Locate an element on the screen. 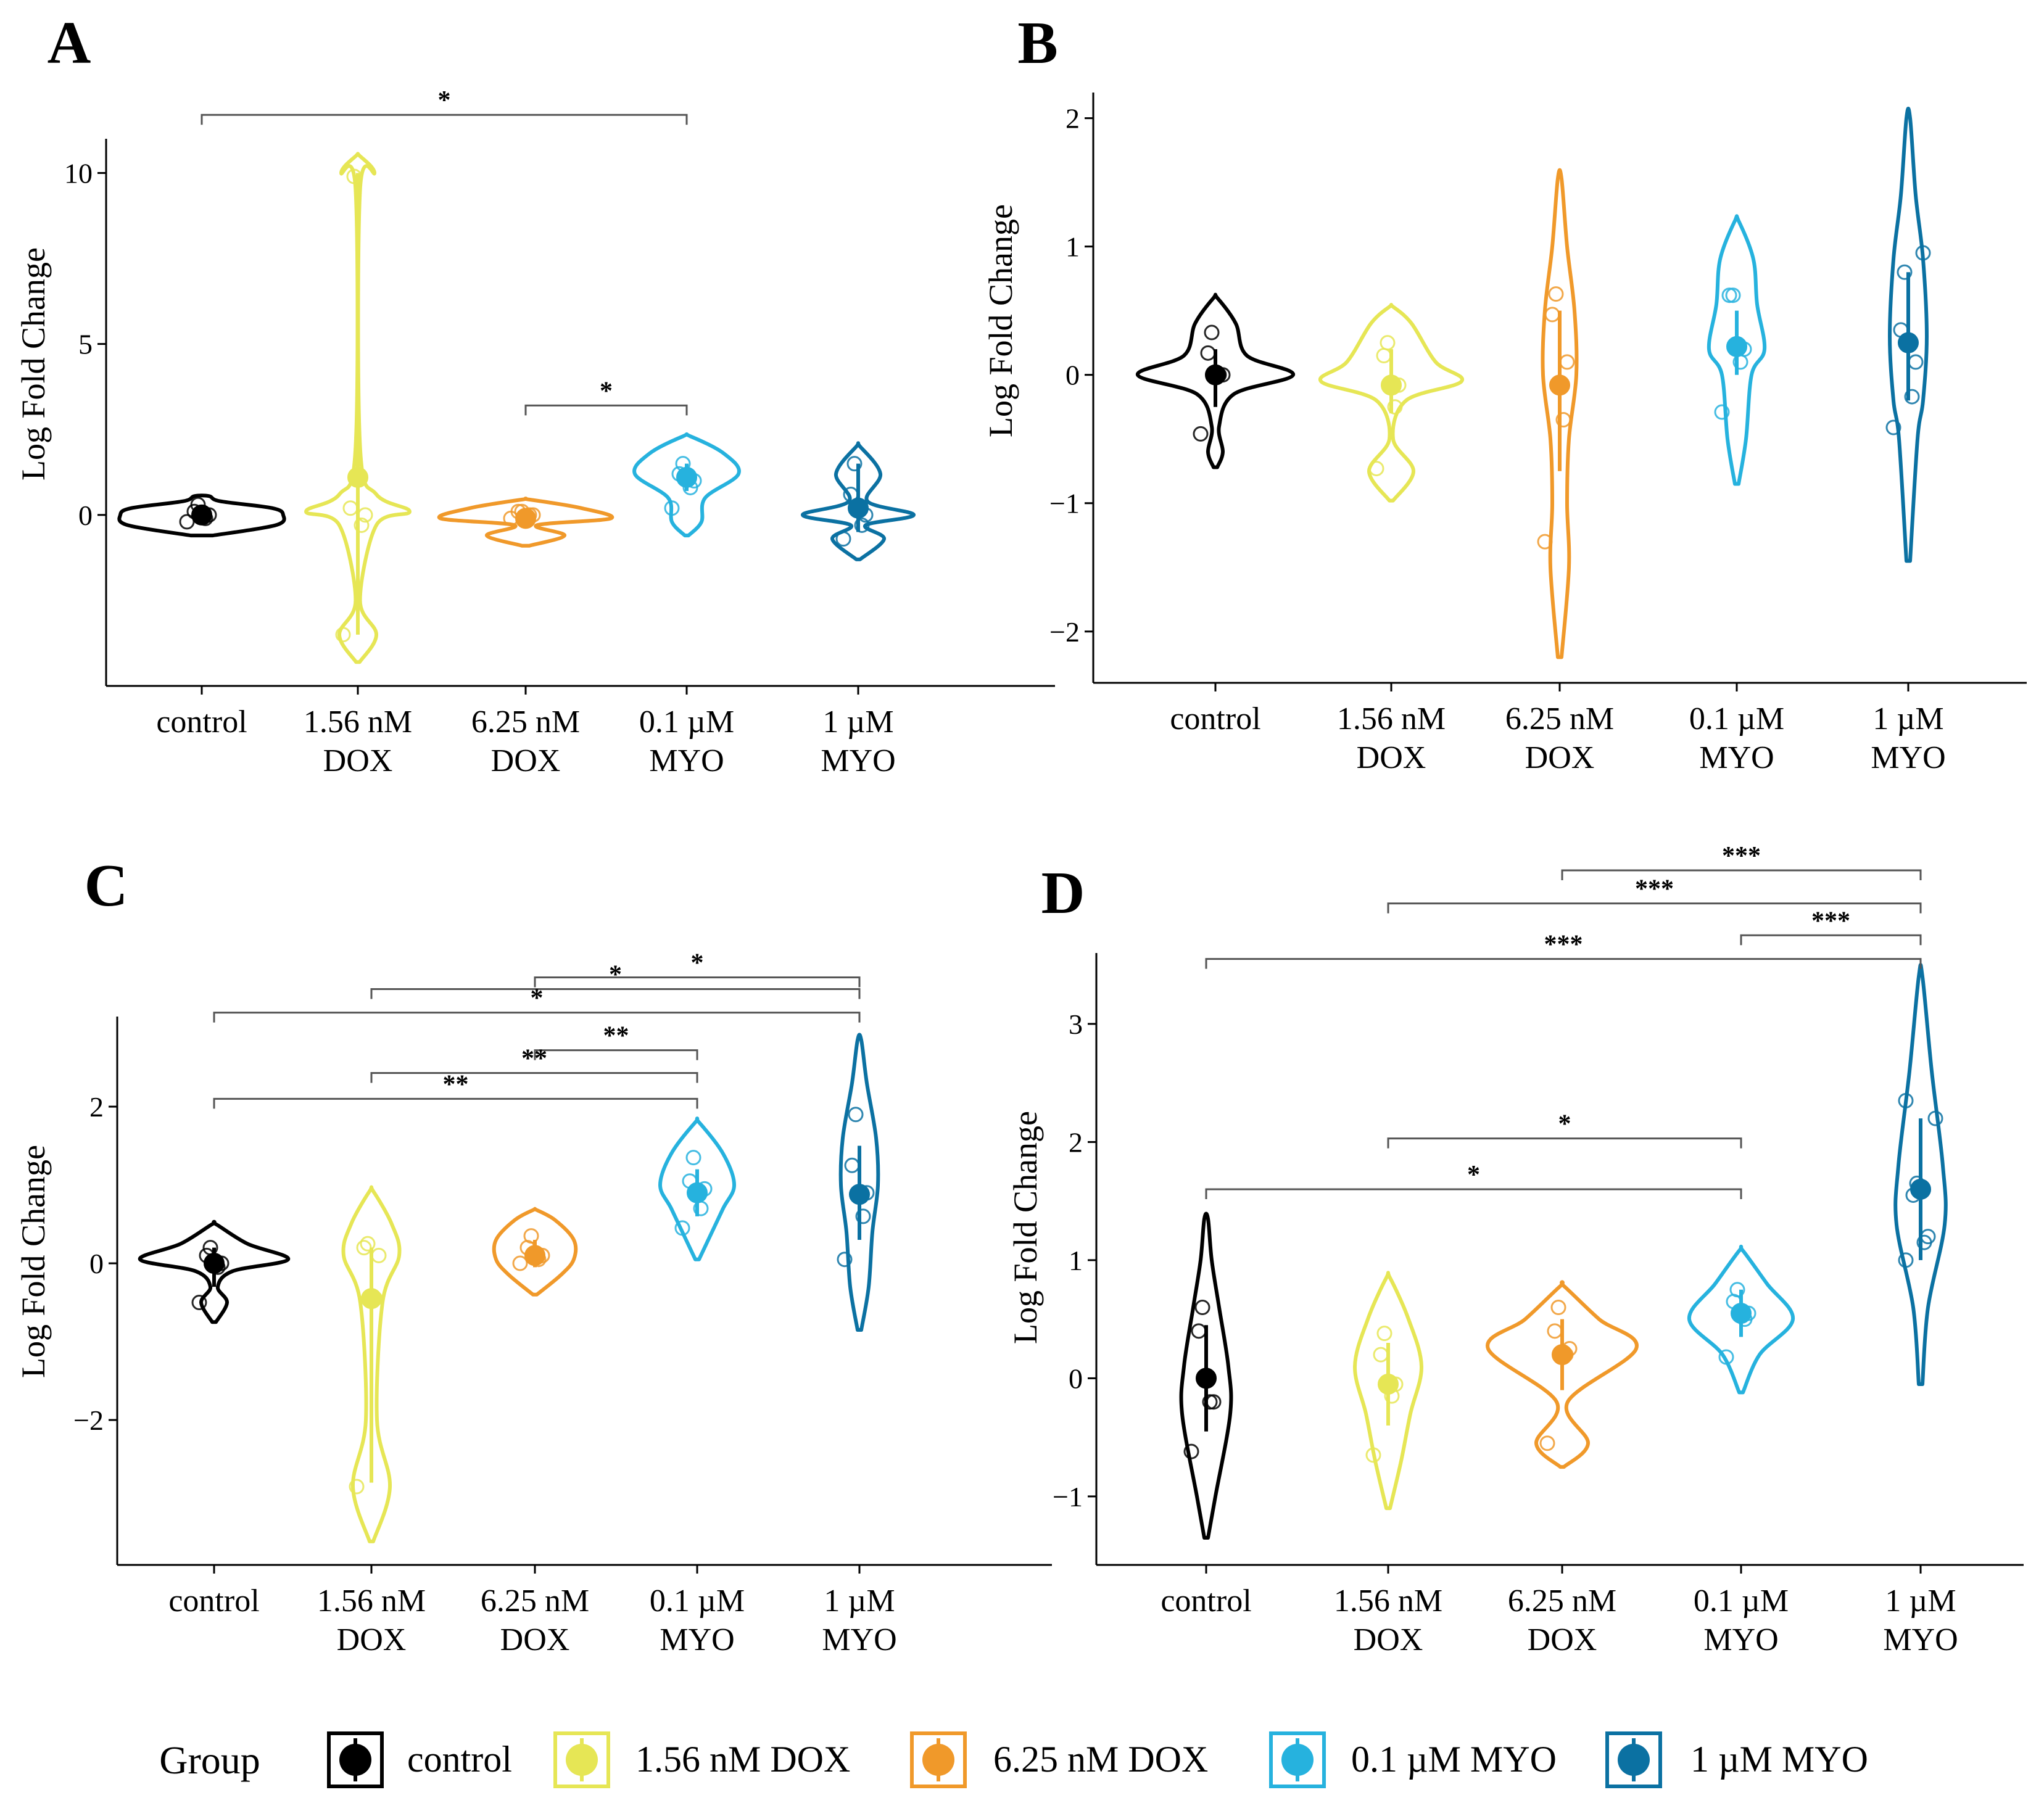  significance-label: ** is located at coordinates (616, 1036).